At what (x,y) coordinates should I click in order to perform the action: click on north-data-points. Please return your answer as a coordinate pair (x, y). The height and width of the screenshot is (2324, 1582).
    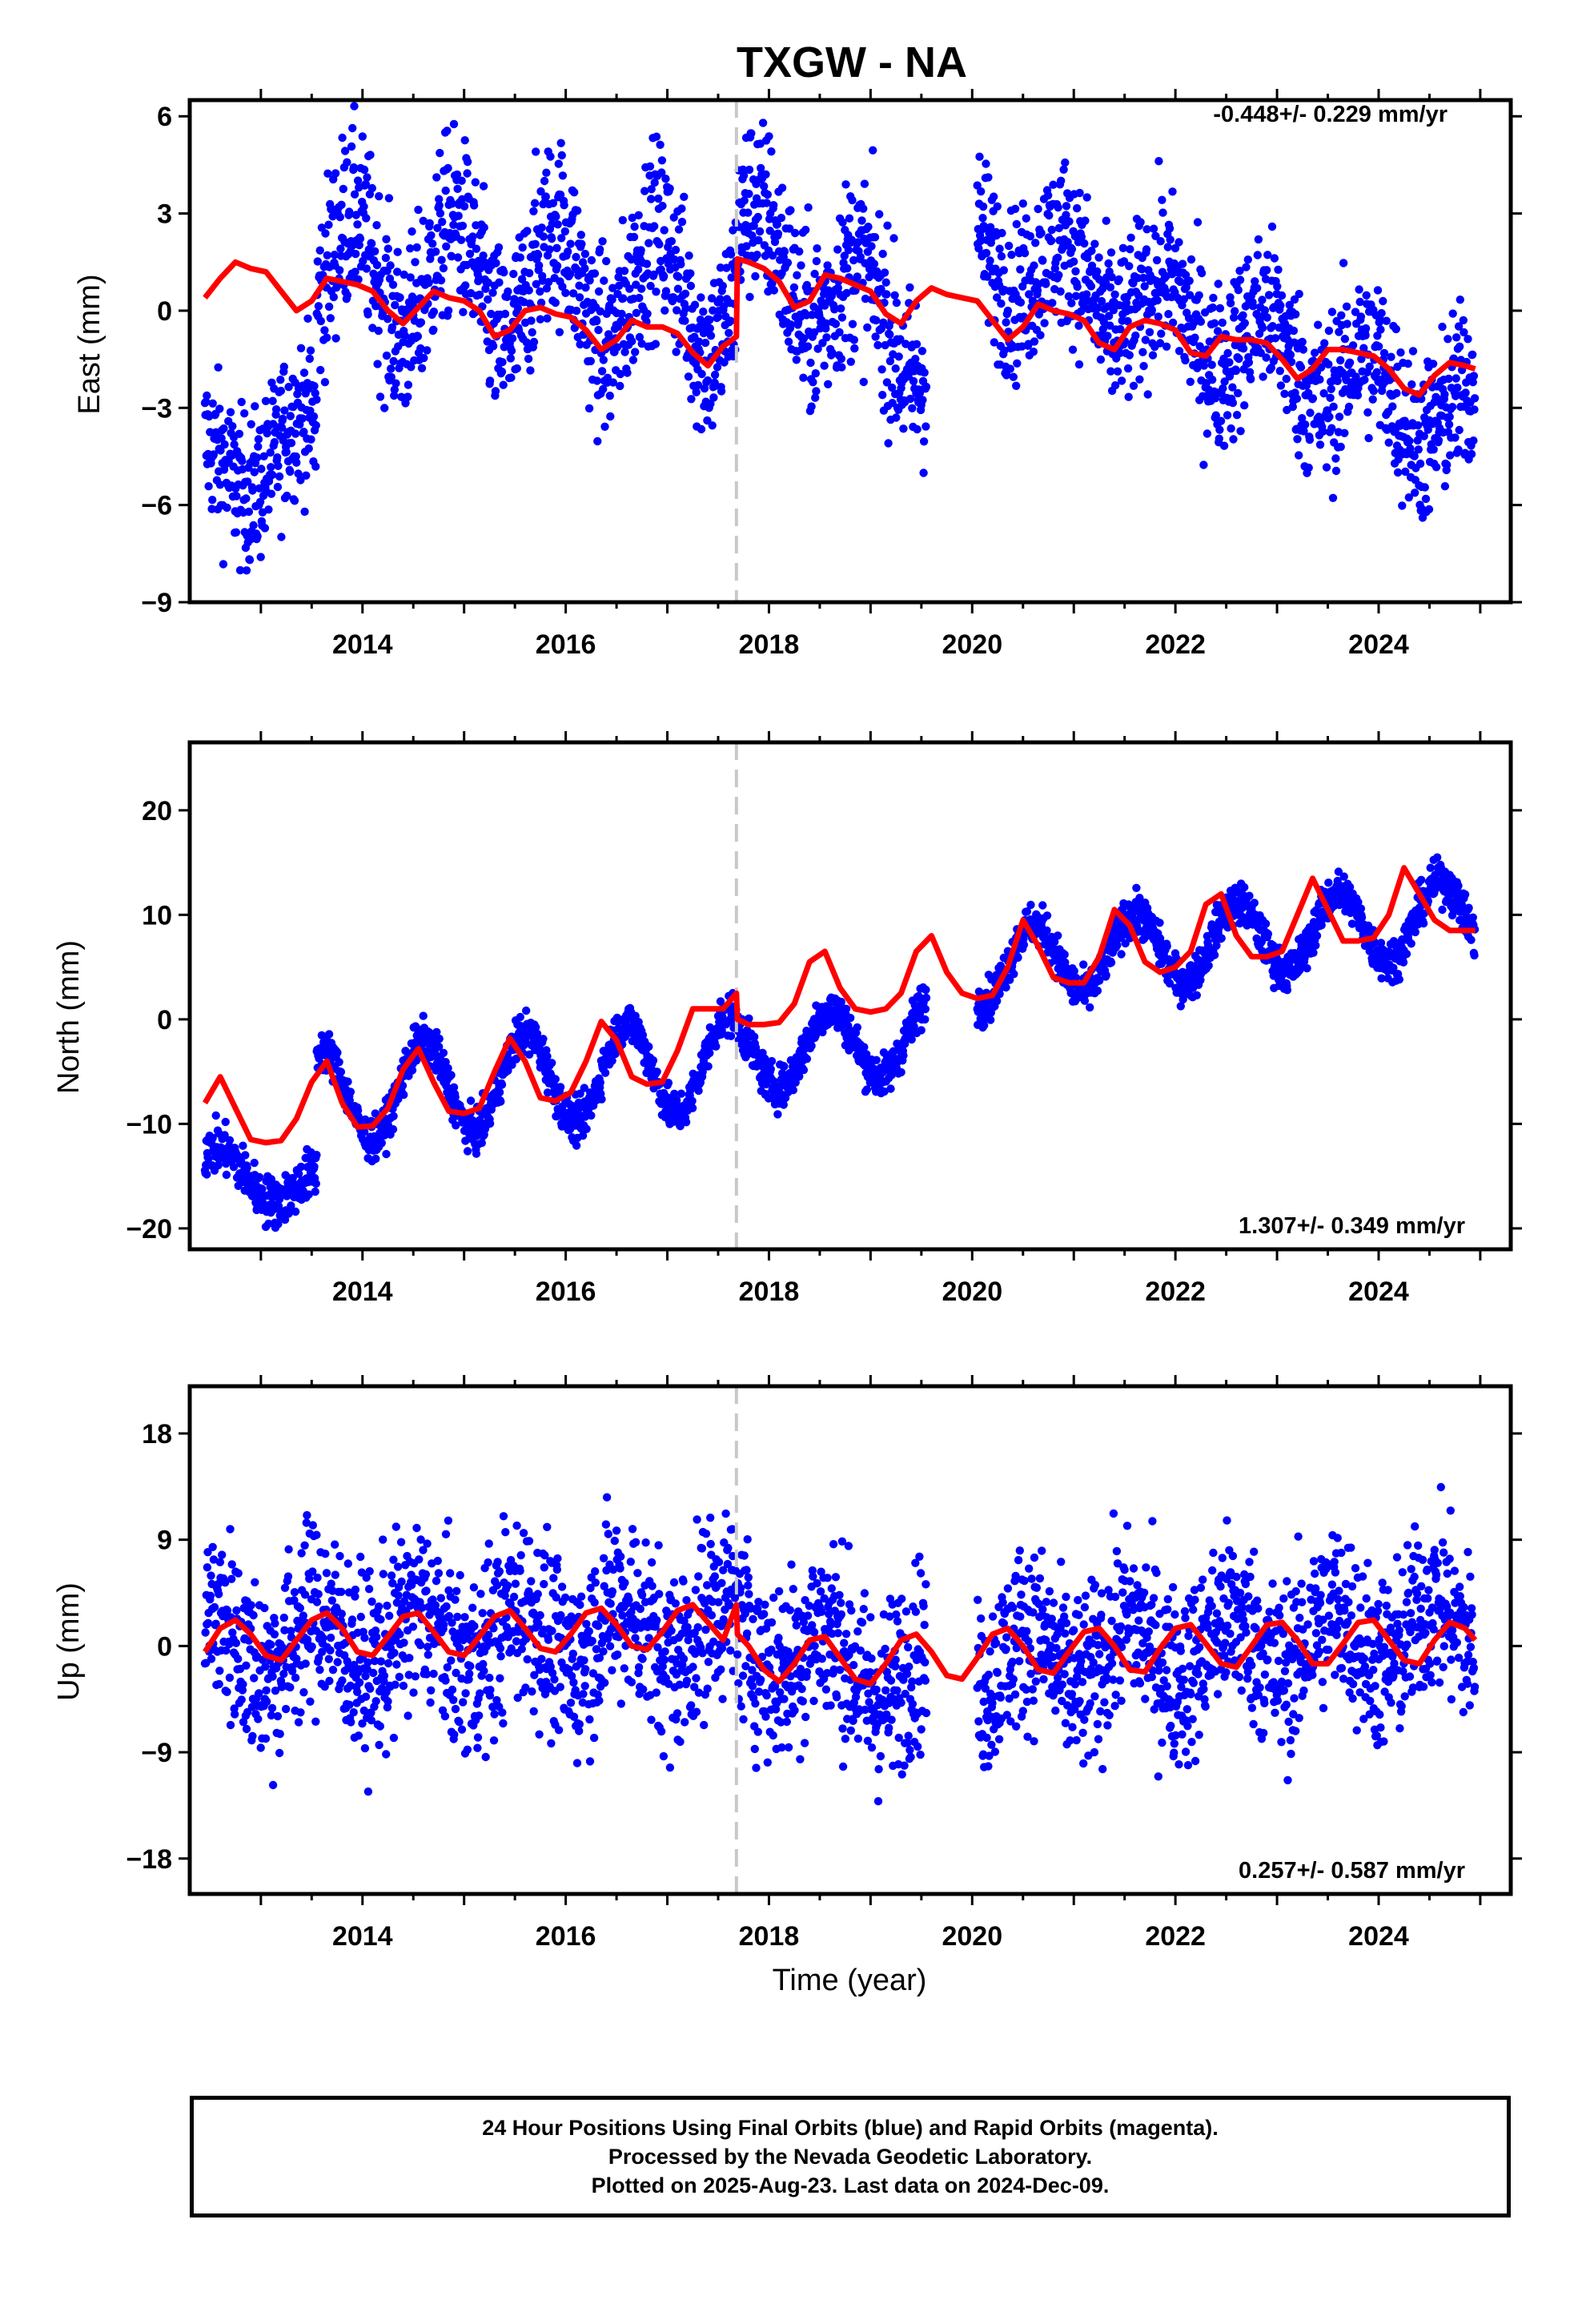
    Looking at the image, I should click on (840, 1042).